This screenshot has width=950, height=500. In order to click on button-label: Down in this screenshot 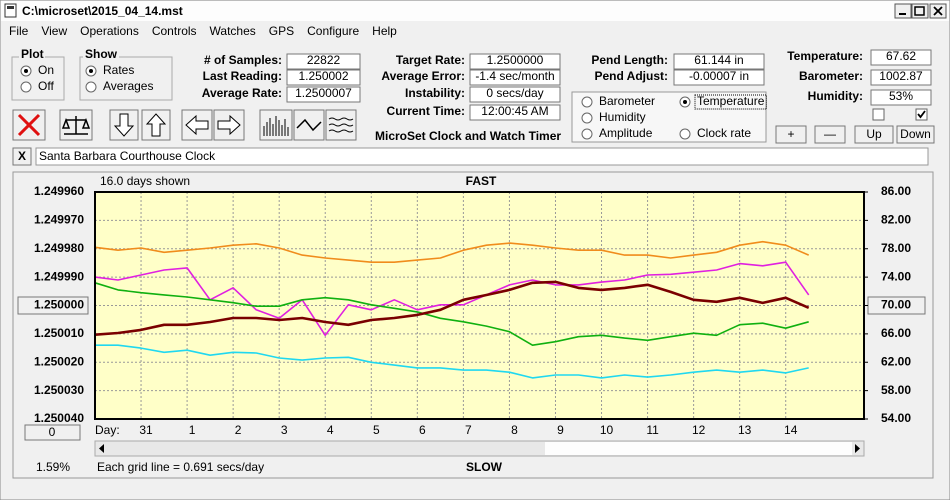, I will do `click(915, 134)`.